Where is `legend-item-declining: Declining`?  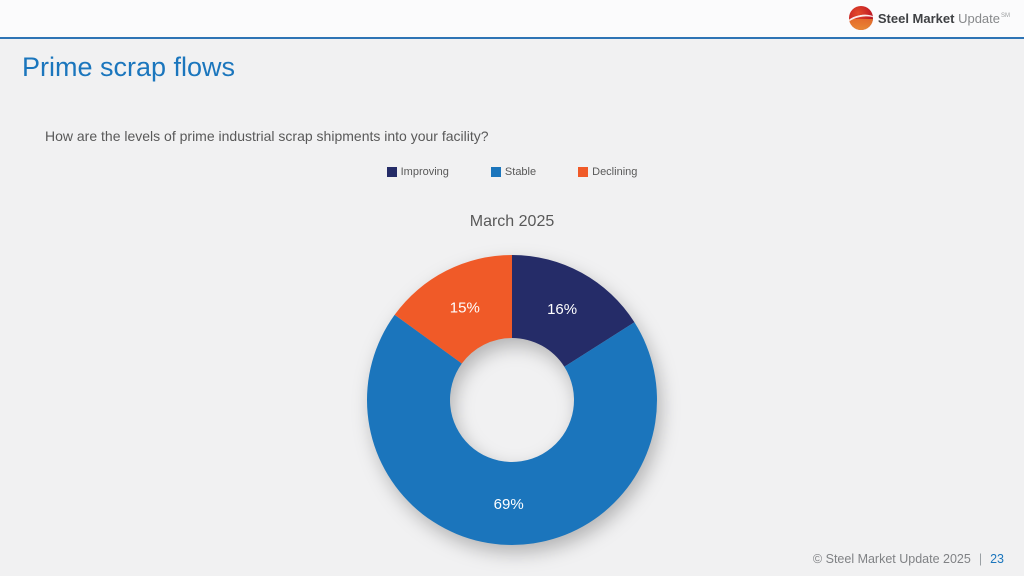 legend-item-declining: Declining is located at coordinates (607, 172).